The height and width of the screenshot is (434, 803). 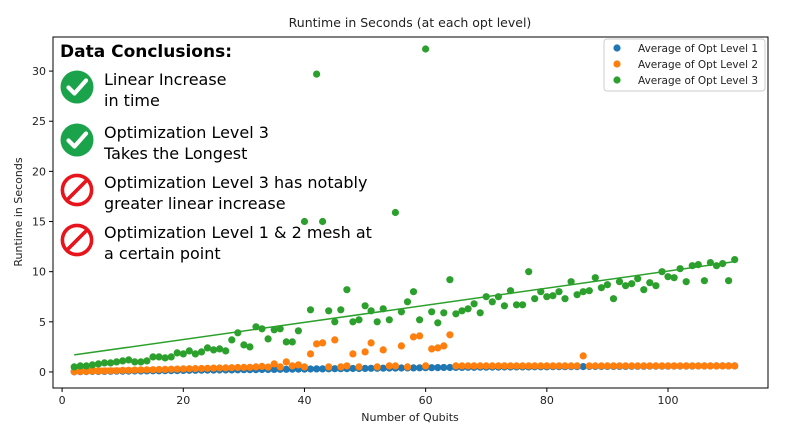 I want to click on series-2-points, so click(x=404, y=353).